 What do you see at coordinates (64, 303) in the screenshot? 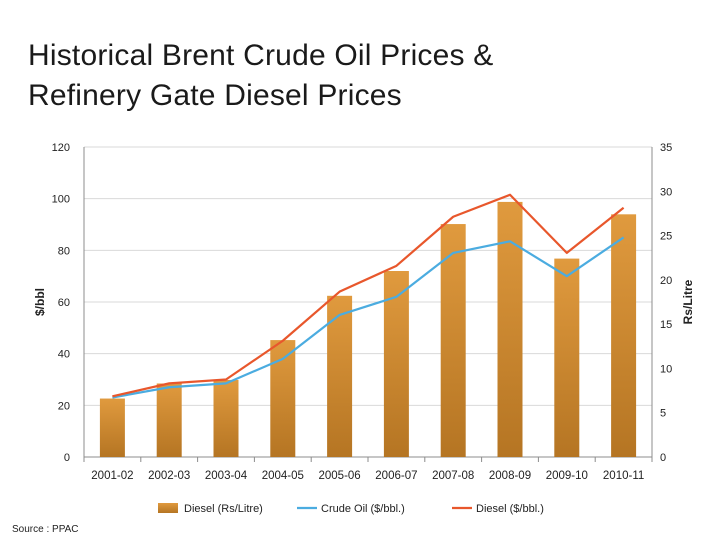
I see `y-tick-label: 60` at bounding box center [64, 303].